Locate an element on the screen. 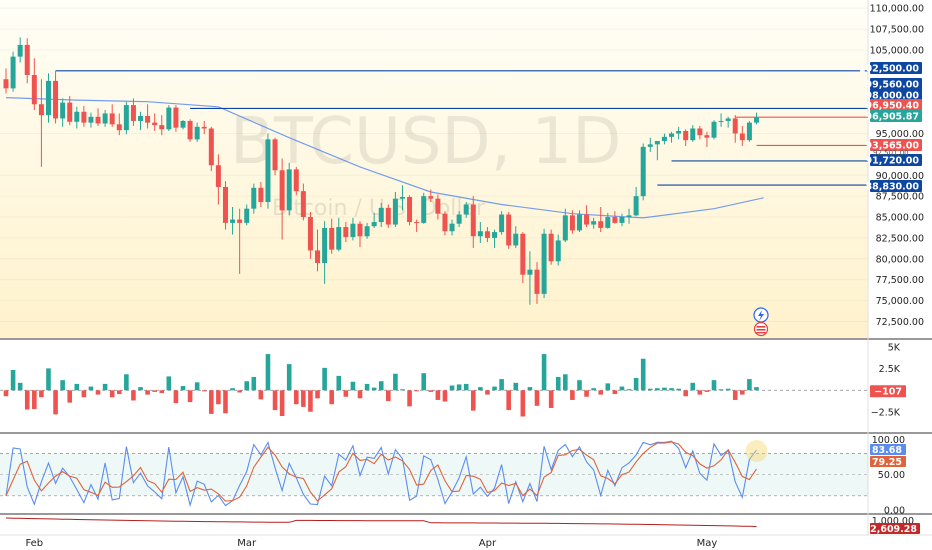 The image size is (932, 550). lightning-icon is located at coordinates (761, 315).